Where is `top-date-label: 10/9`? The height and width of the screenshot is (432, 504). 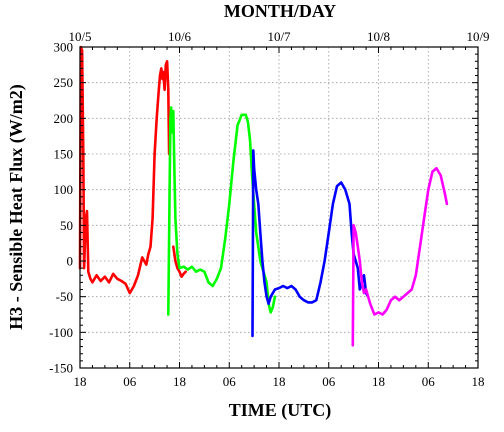 top-date-label: 10/9 is located at coordinates (477, 36).